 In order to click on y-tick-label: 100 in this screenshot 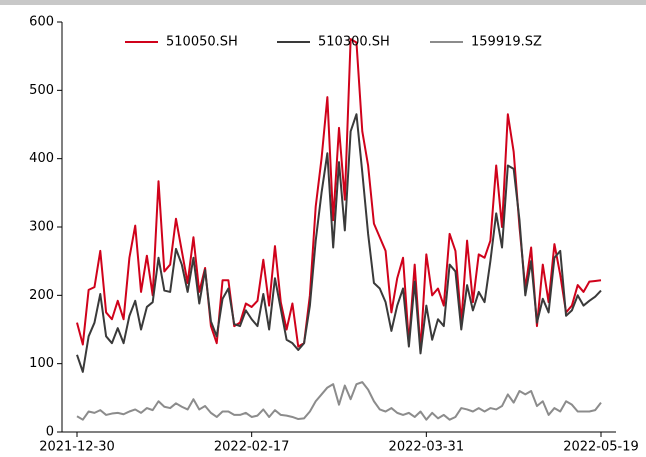, I will do `click(41, 363)`.